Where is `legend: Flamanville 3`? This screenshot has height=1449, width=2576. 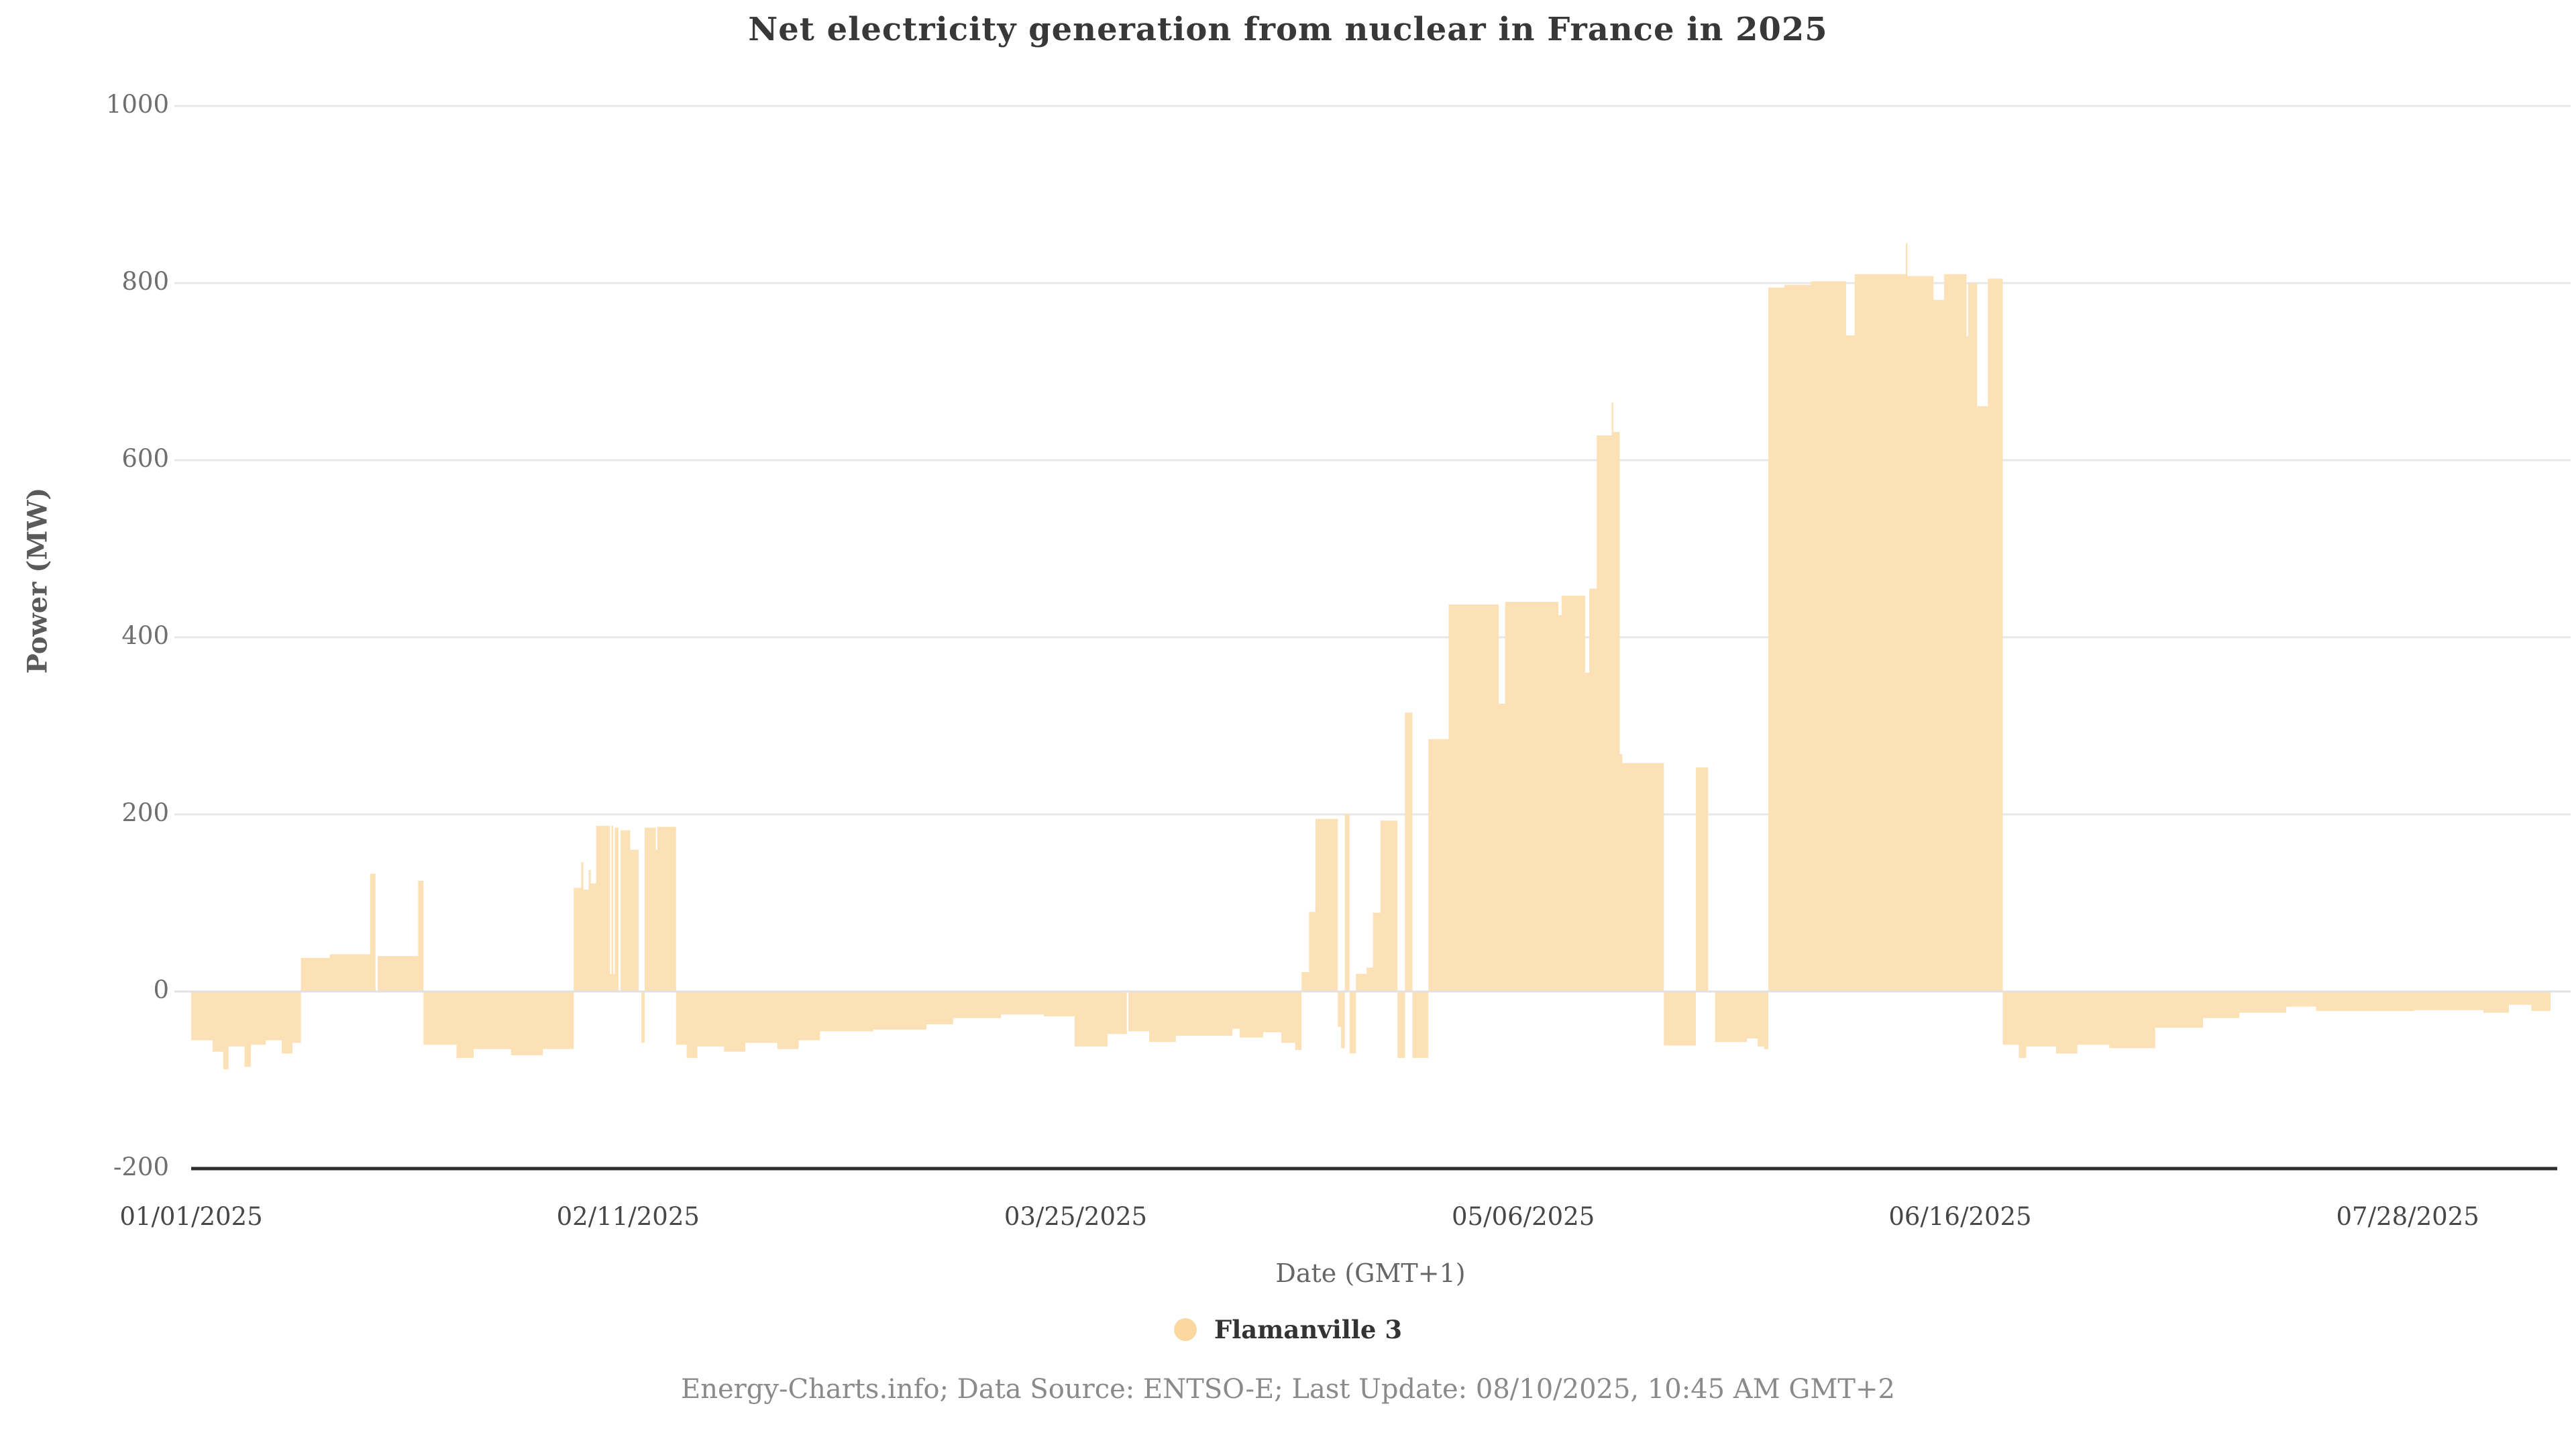 legend: Flamanville 3 is located at coordinates (1288, 1329).